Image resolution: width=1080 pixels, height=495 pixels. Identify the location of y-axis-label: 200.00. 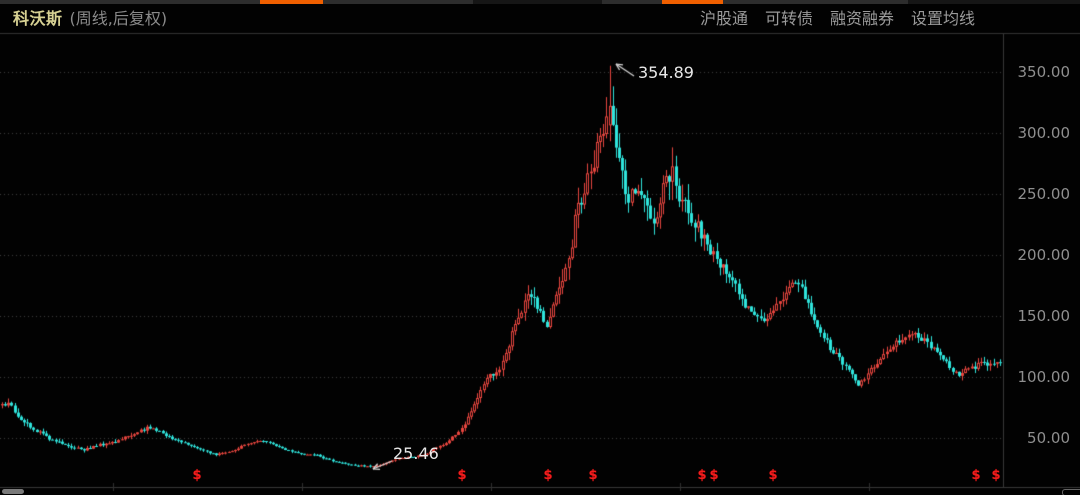
(1044, 254).